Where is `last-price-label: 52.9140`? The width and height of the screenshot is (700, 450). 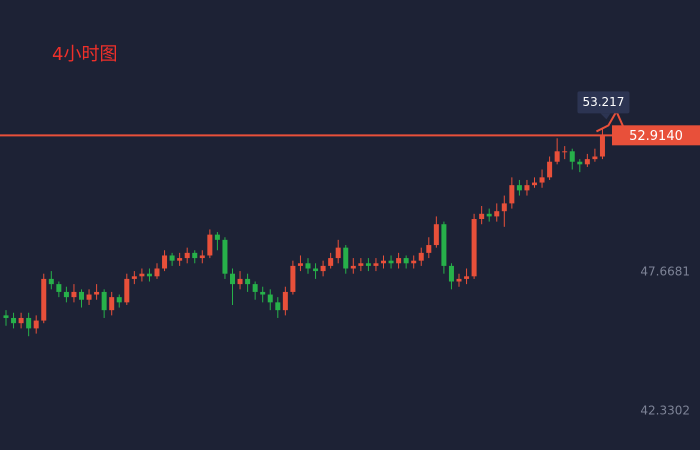 last-price-label: 52.9140 is located at coordinates (656, 136).